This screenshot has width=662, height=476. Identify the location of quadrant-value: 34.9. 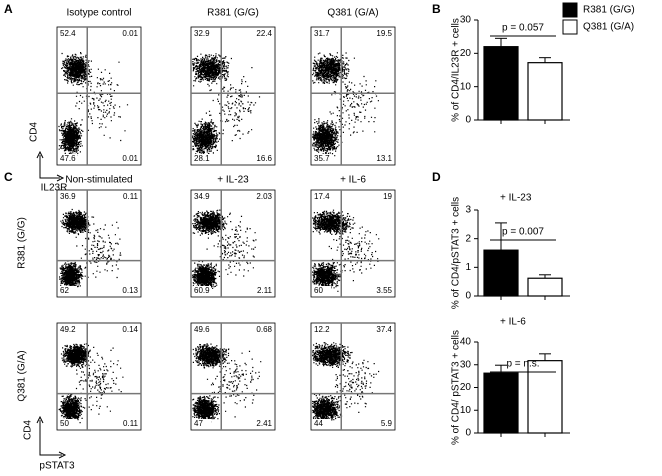
(202, 196).